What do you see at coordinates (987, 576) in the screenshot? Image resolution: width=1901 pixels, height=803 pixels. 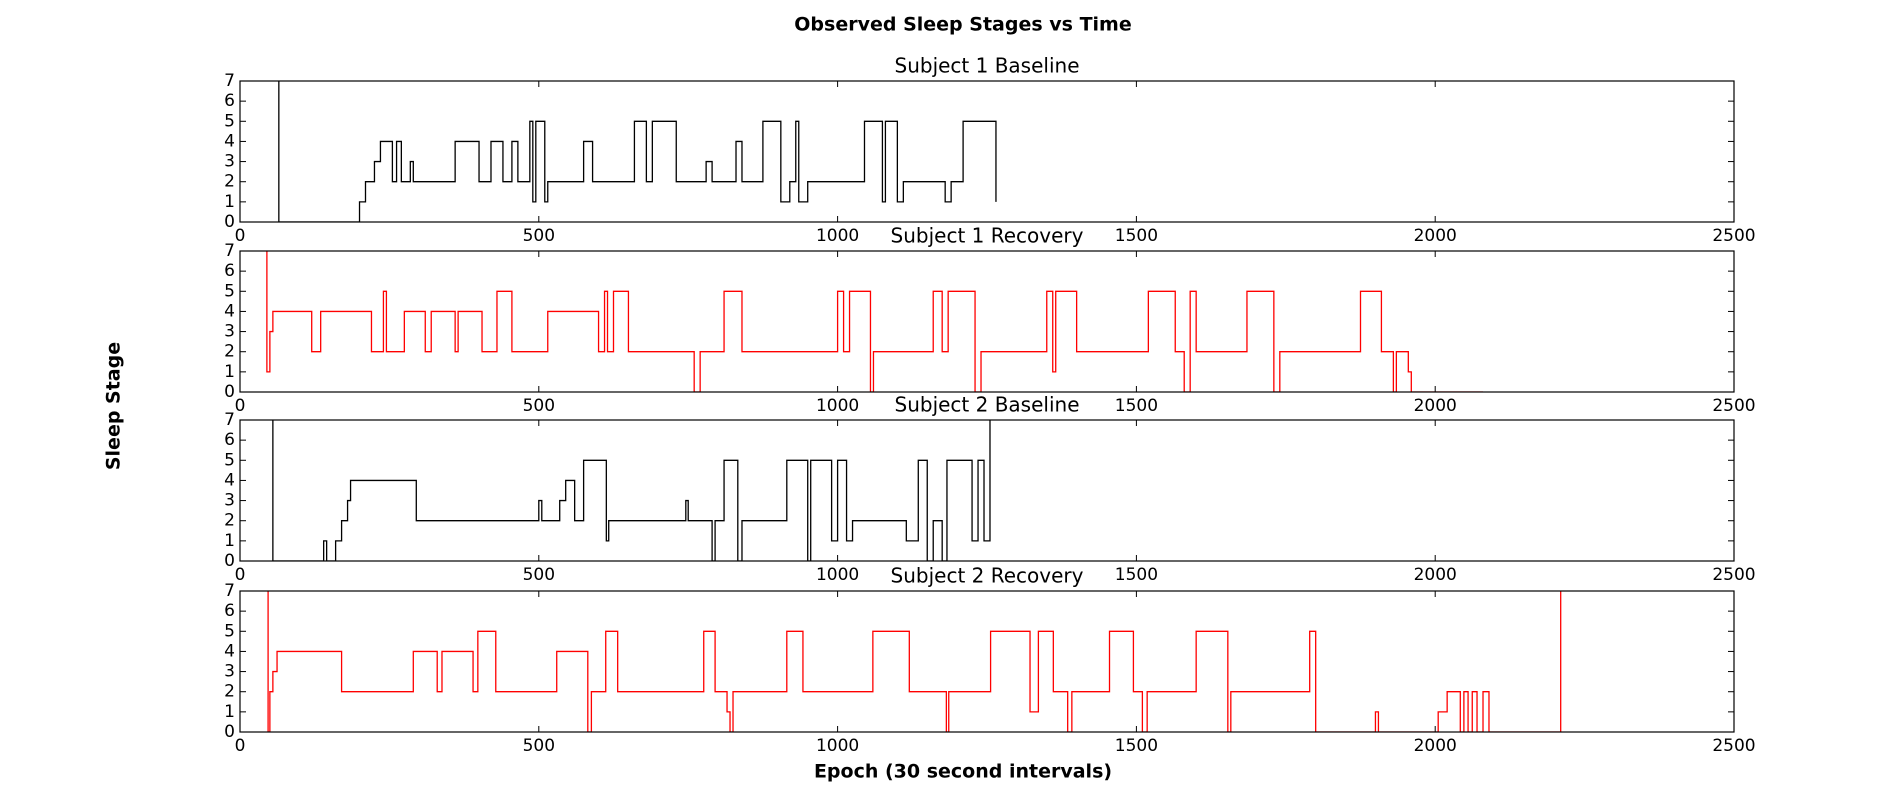 I see `subplot-title: Subject 2 Recovery` at bounding box center [987, 576].